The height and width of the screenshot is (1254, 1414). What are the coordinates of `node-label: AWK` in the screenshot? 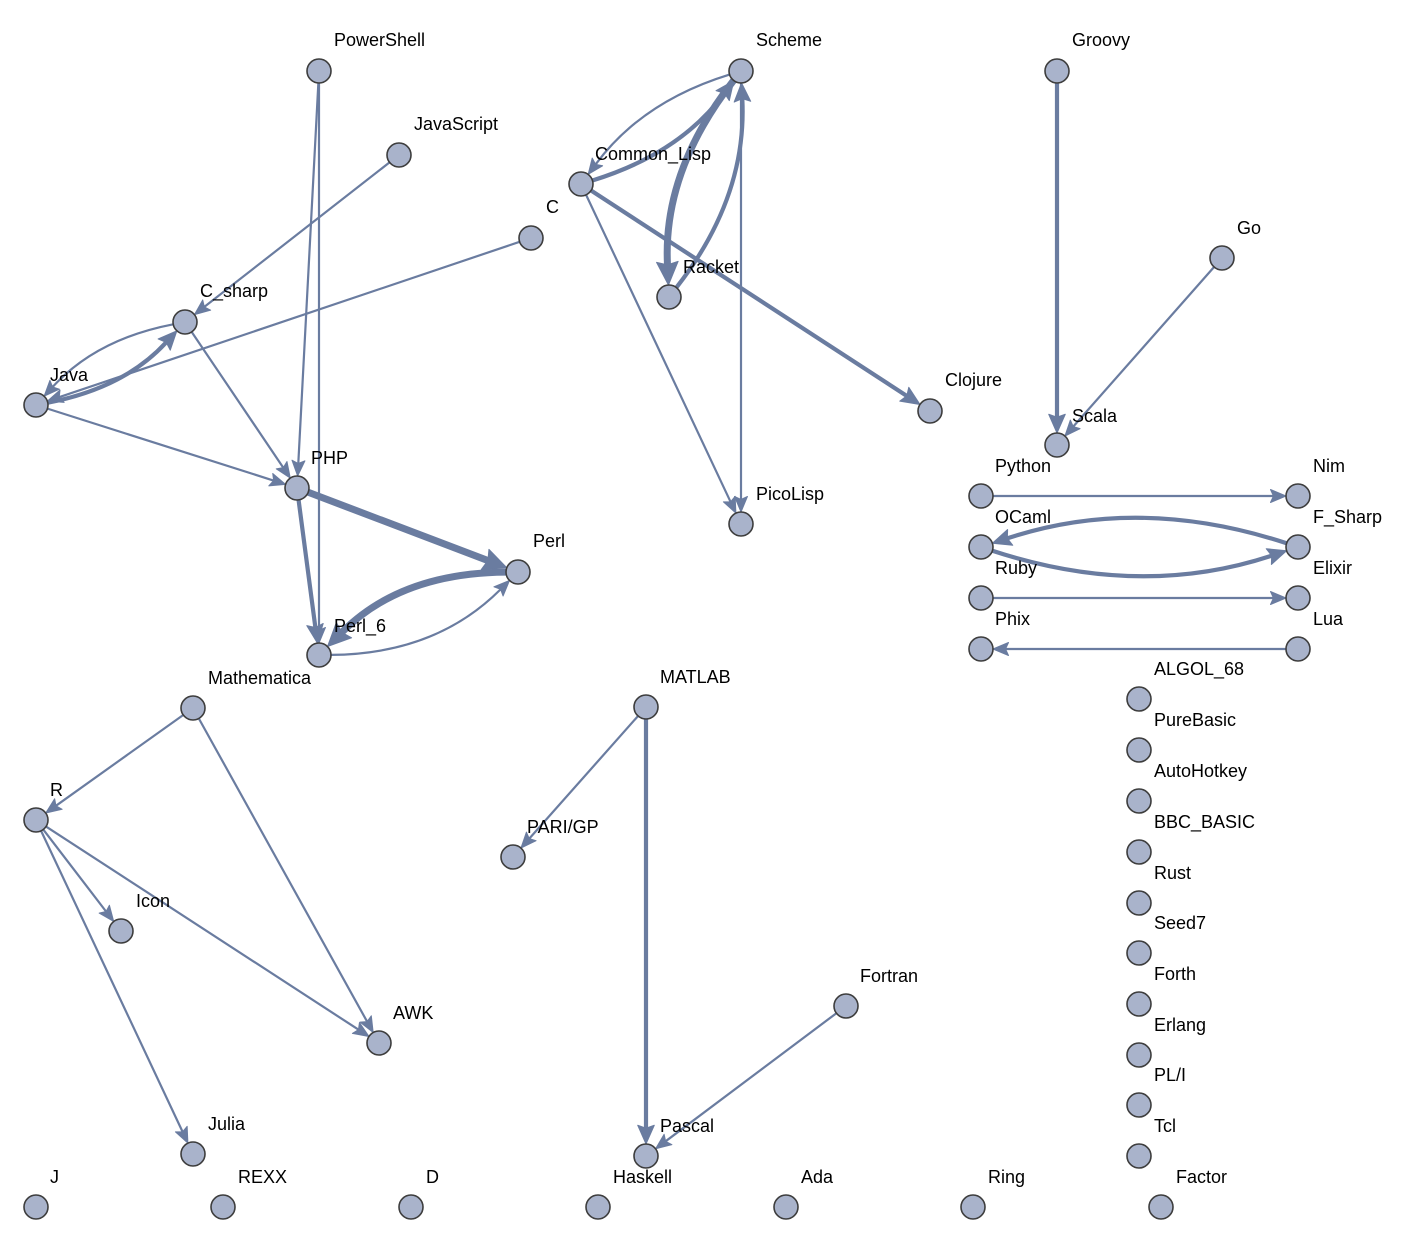 It's located at (413, 1013).